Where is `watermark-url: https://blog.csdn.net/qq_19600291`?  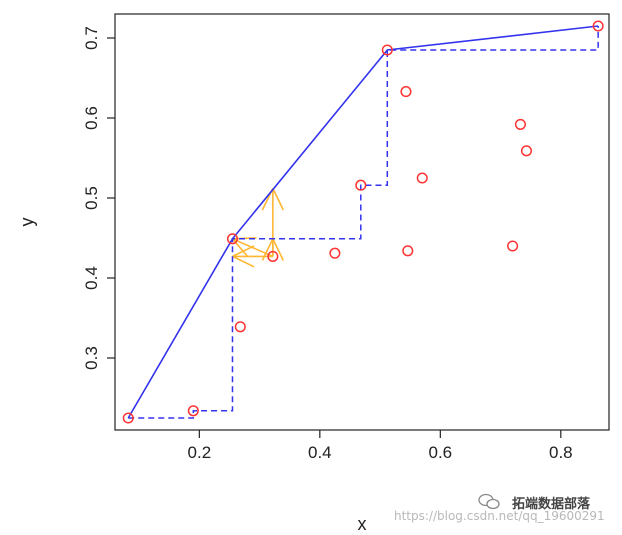 watermark-url: https://blog.csdn.net/qq_19600291 is located at coordinates (499, 516).